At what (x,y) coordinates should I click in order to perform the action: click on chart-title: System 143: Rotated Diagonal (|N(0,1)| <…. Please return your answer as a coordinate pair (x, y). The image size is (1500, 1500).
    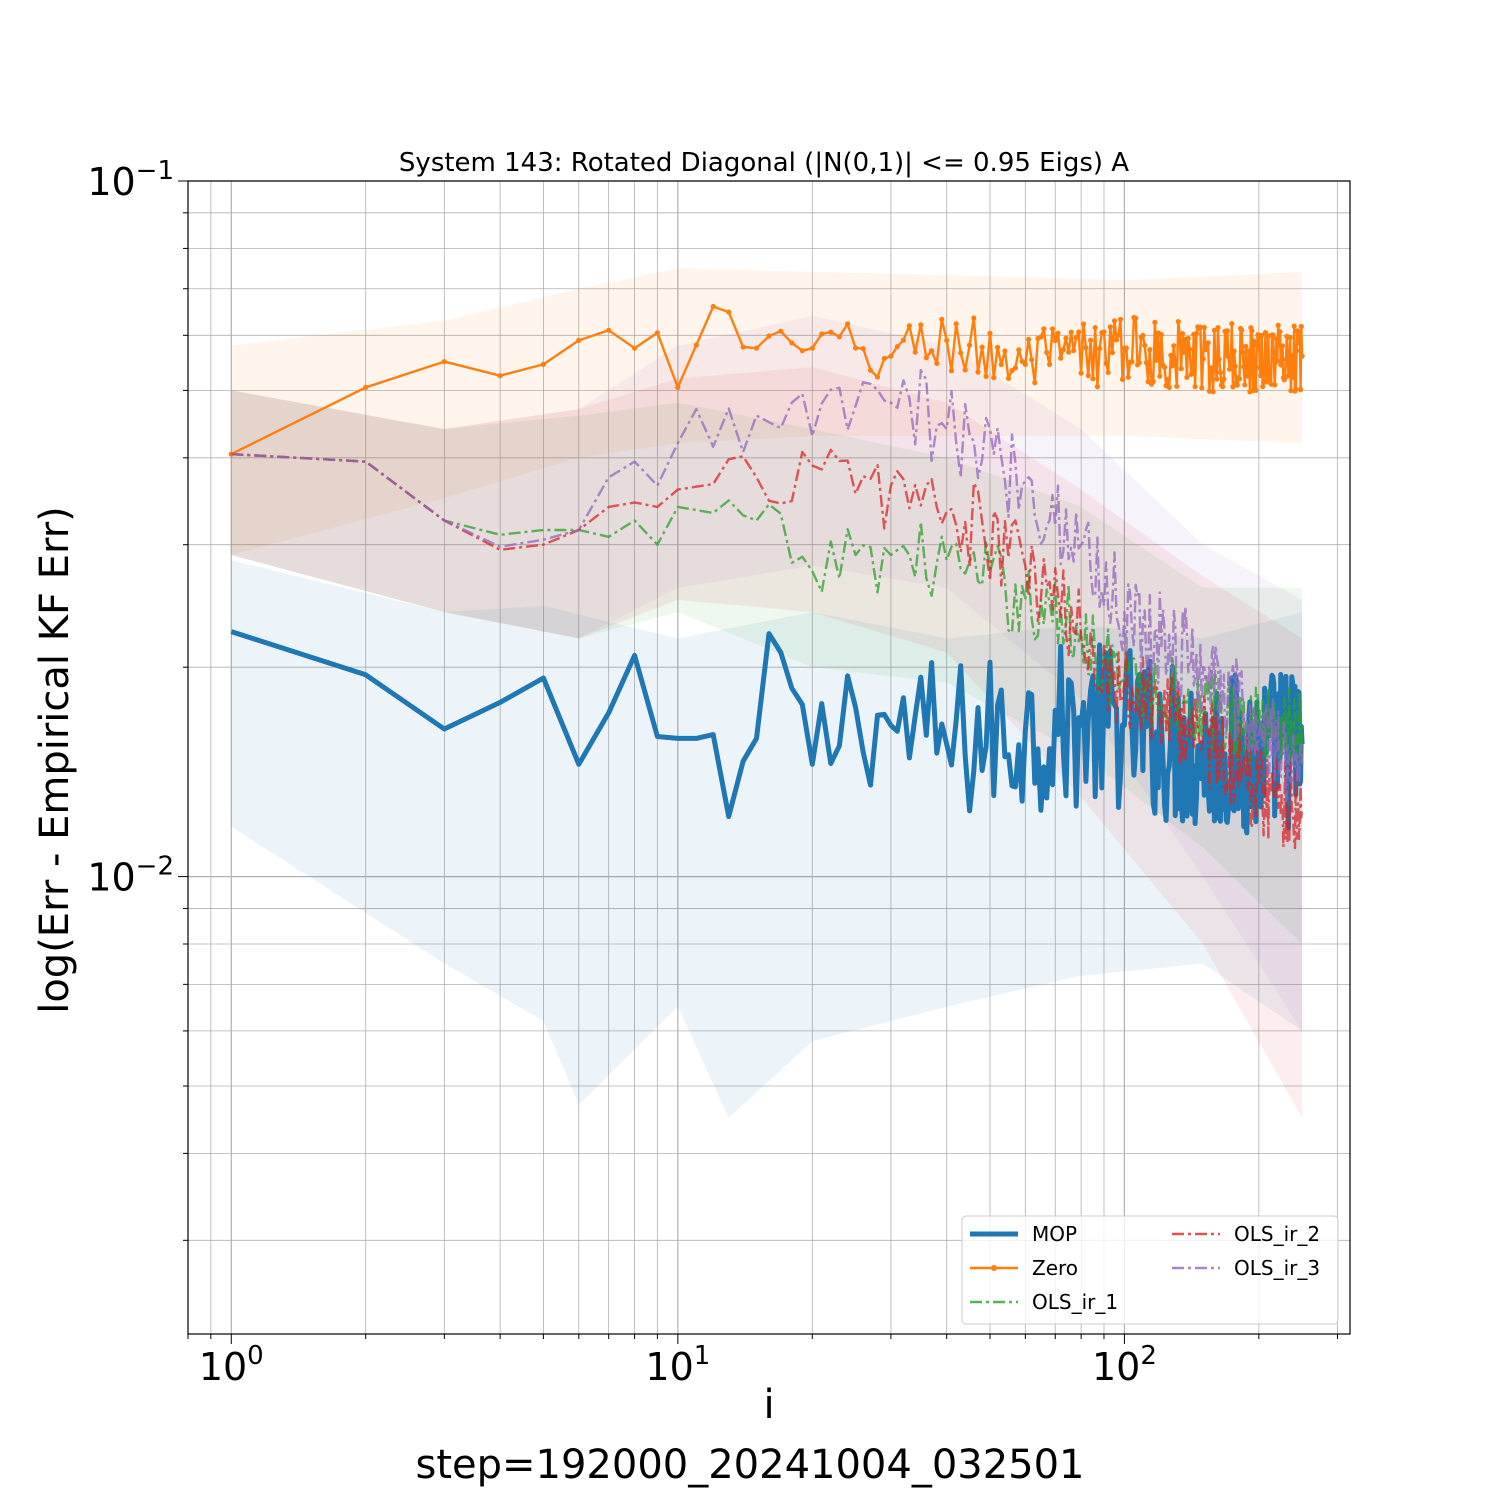
    Looking at the image, I should click on (764, 163).